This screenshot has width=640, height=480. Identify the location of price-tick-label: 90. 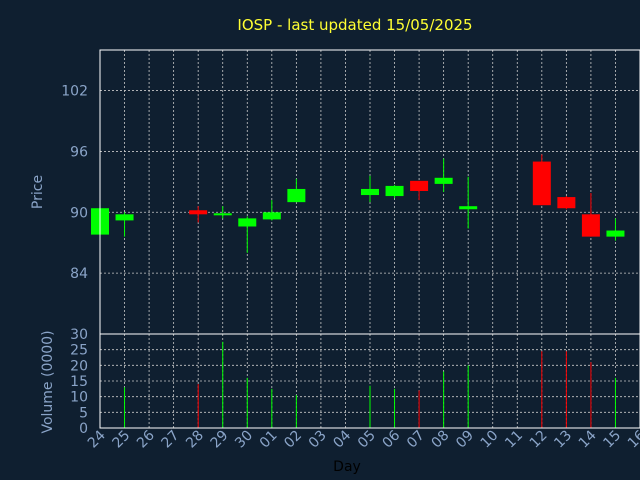
(79, 213).